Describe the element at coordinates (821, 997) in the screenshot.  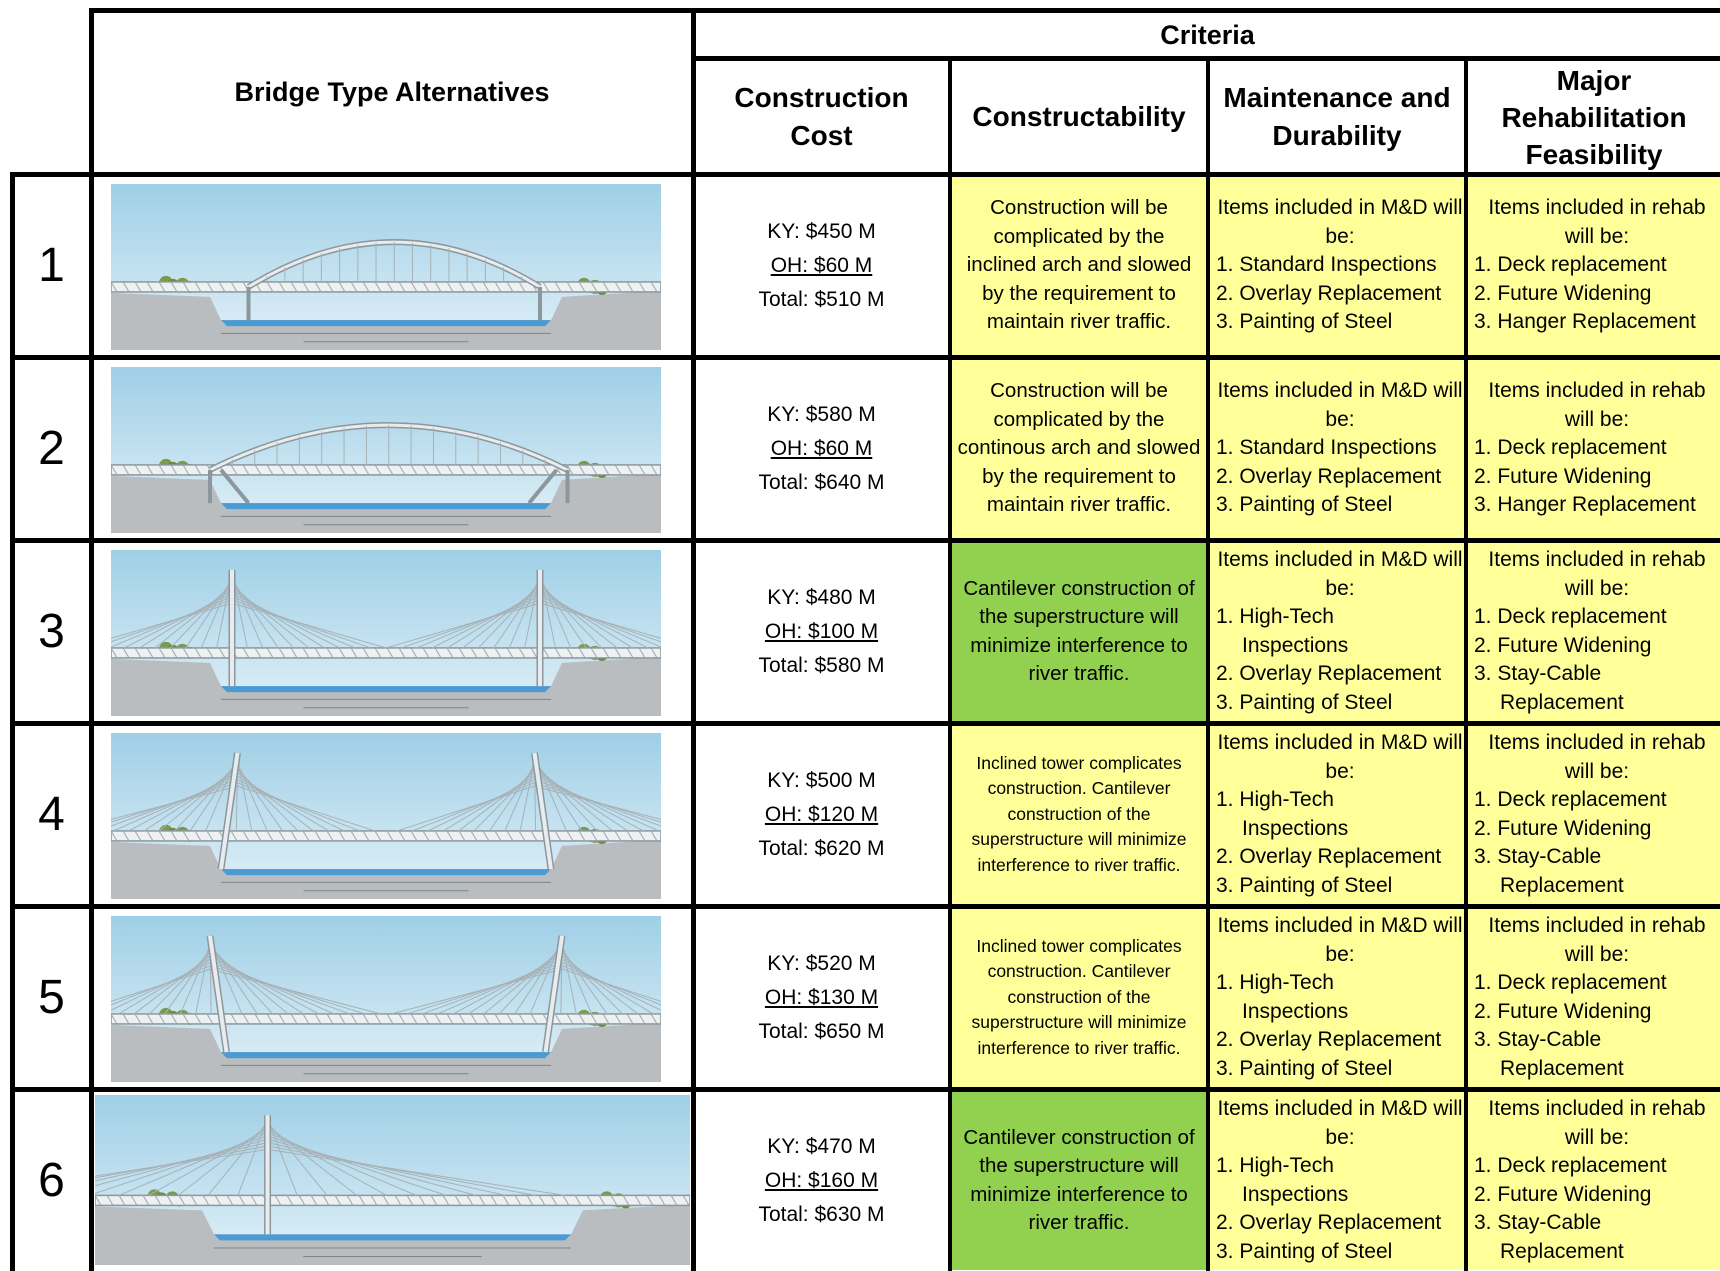
I see `construction-cost-cell: KY: $520 M OH: $130 M Total: $650 M` at that location.